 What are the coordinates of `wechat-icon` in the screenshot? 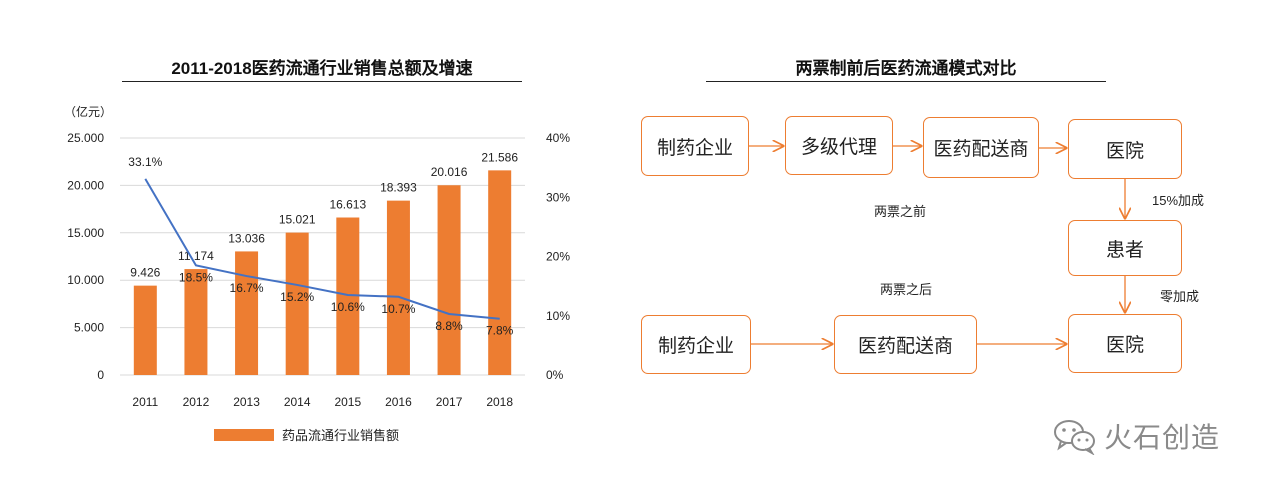 It's located at (1074, 437).